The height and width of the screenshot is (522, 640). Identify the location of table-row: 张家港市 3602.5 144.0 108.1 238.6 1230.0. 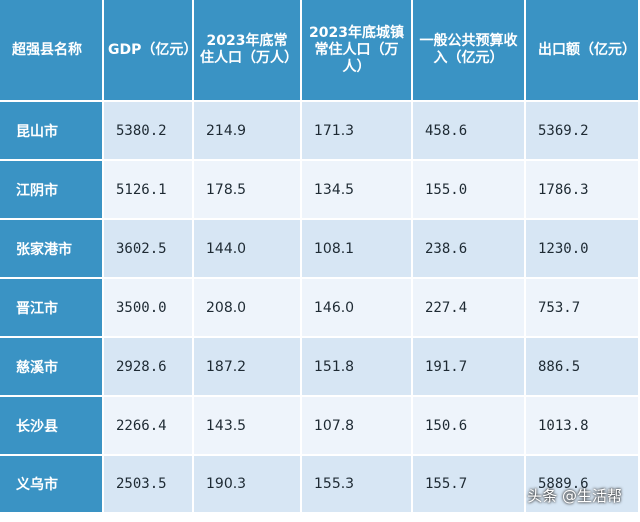
(320, 249).